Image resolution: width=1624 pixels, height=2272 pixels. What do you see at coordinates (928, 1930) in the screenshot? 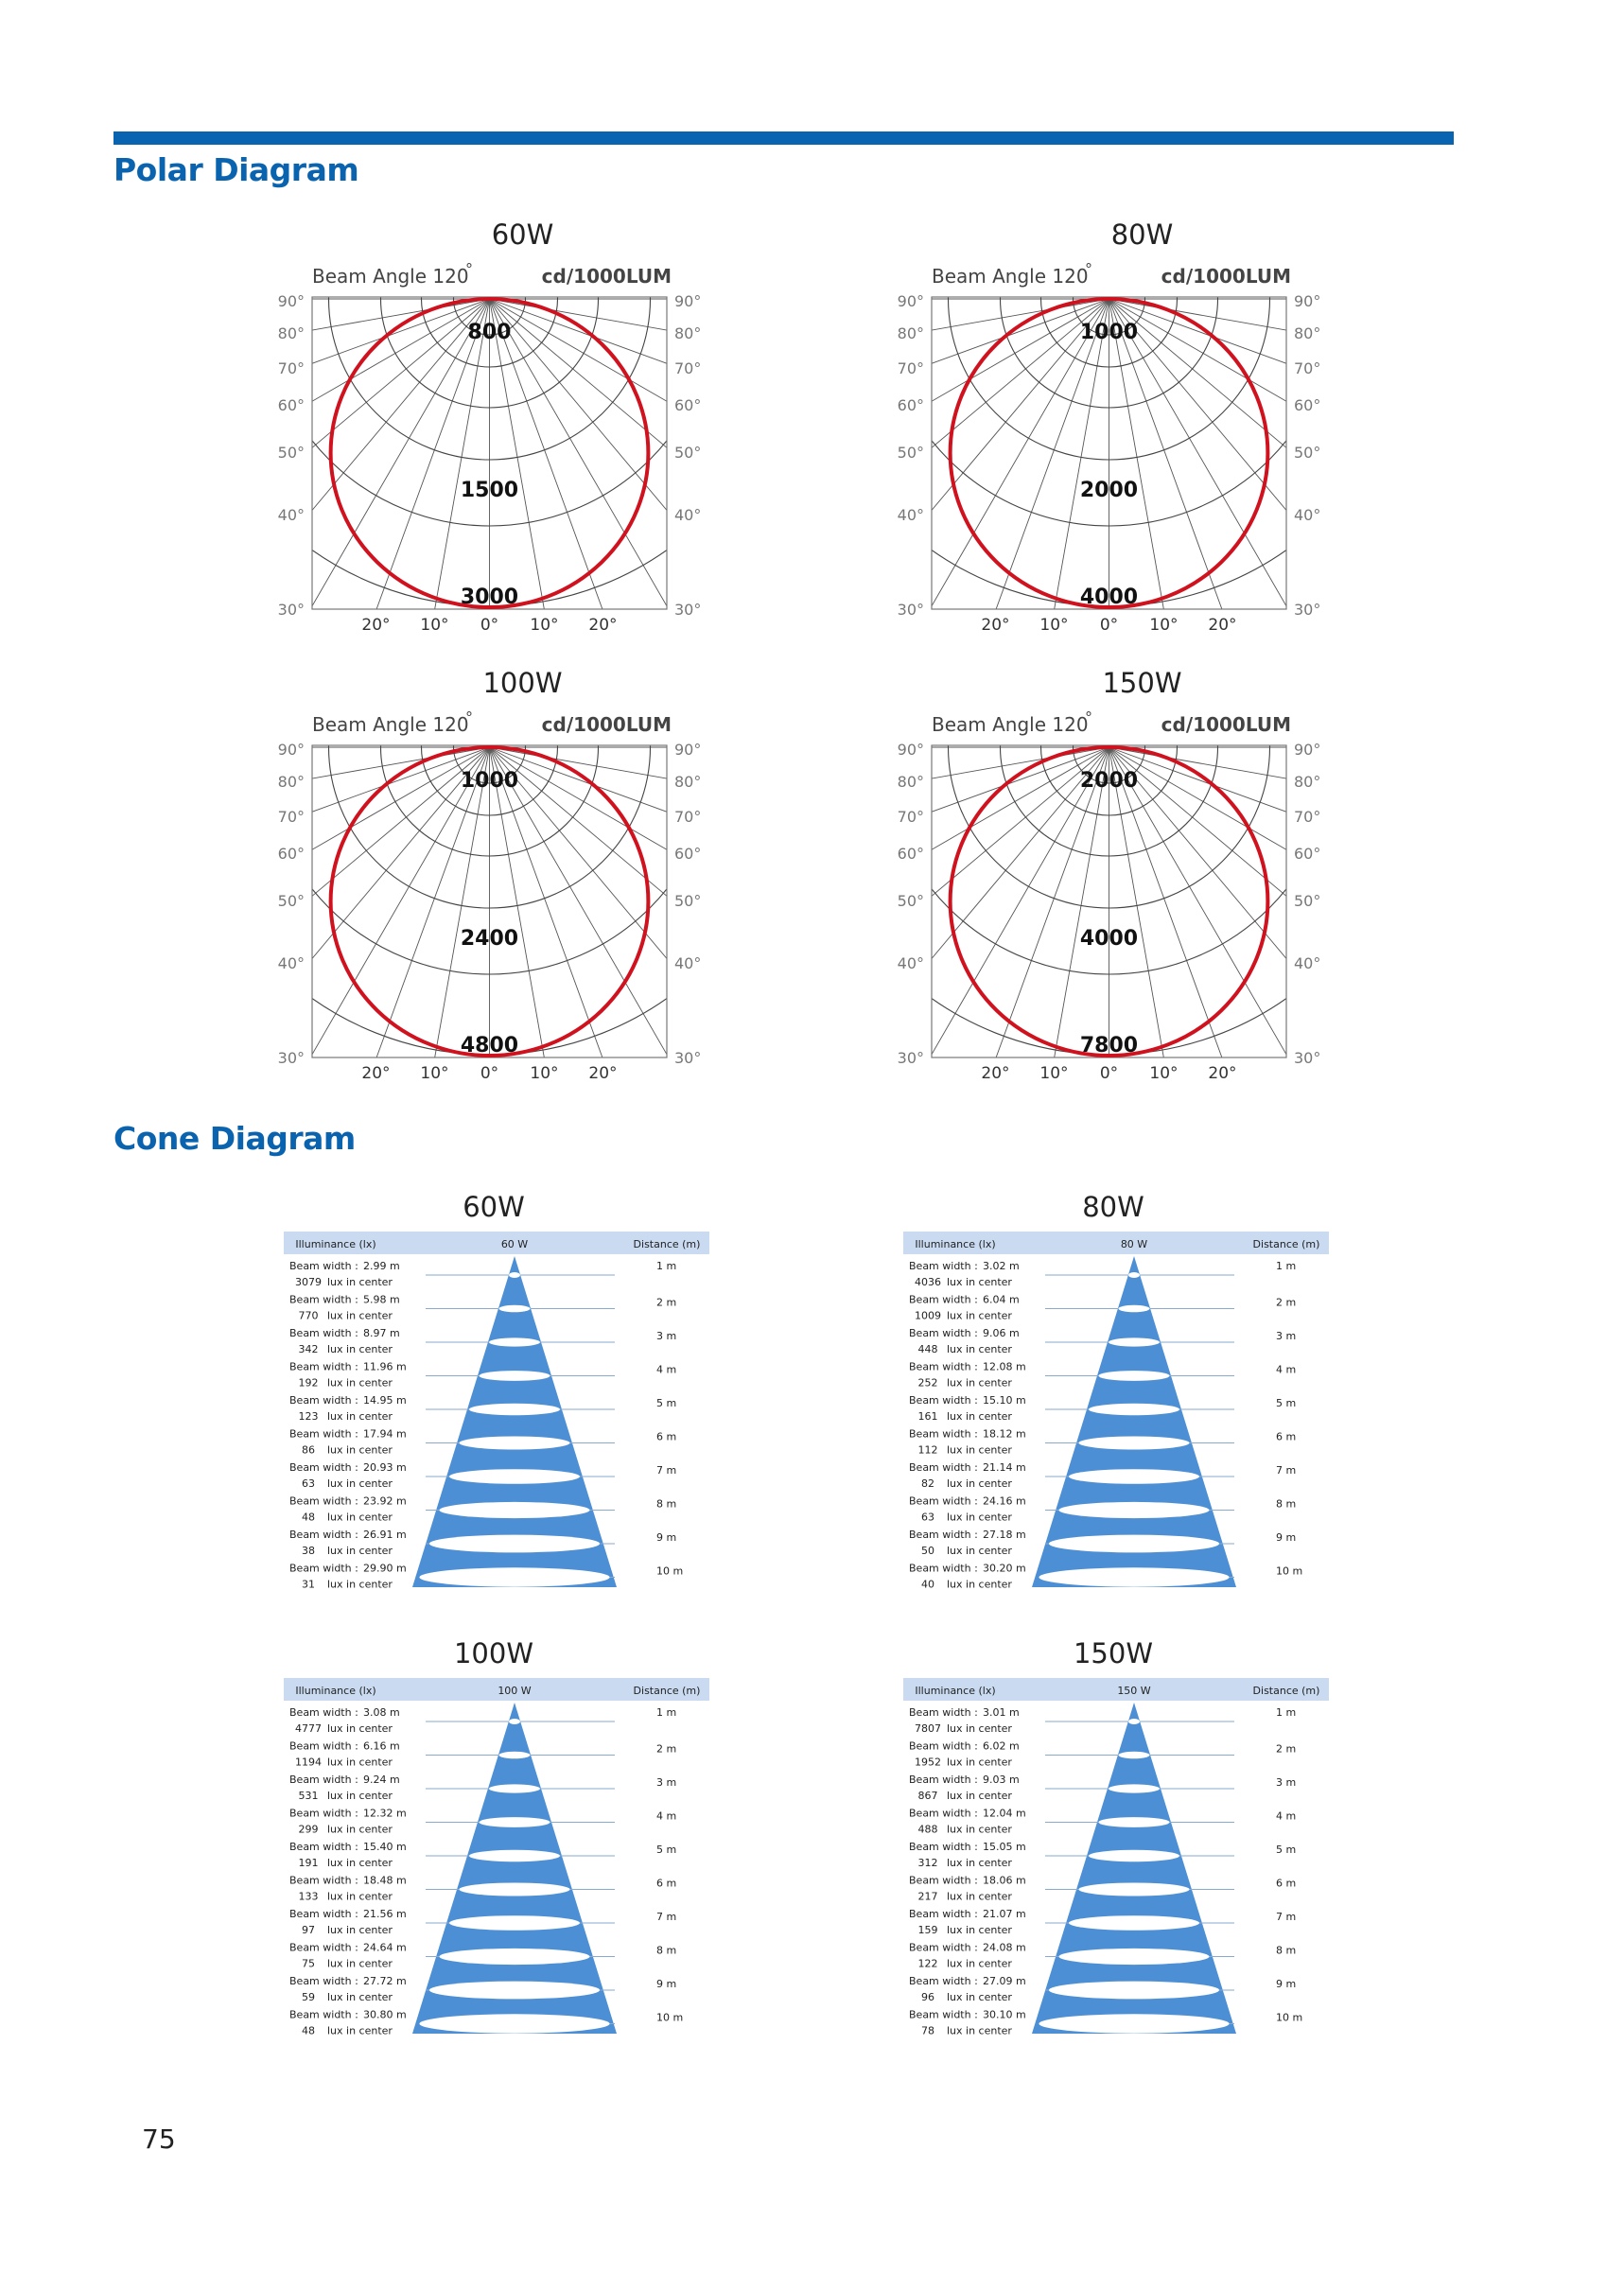
I see `lux-value: 159` at bounding box center [928, 1930].